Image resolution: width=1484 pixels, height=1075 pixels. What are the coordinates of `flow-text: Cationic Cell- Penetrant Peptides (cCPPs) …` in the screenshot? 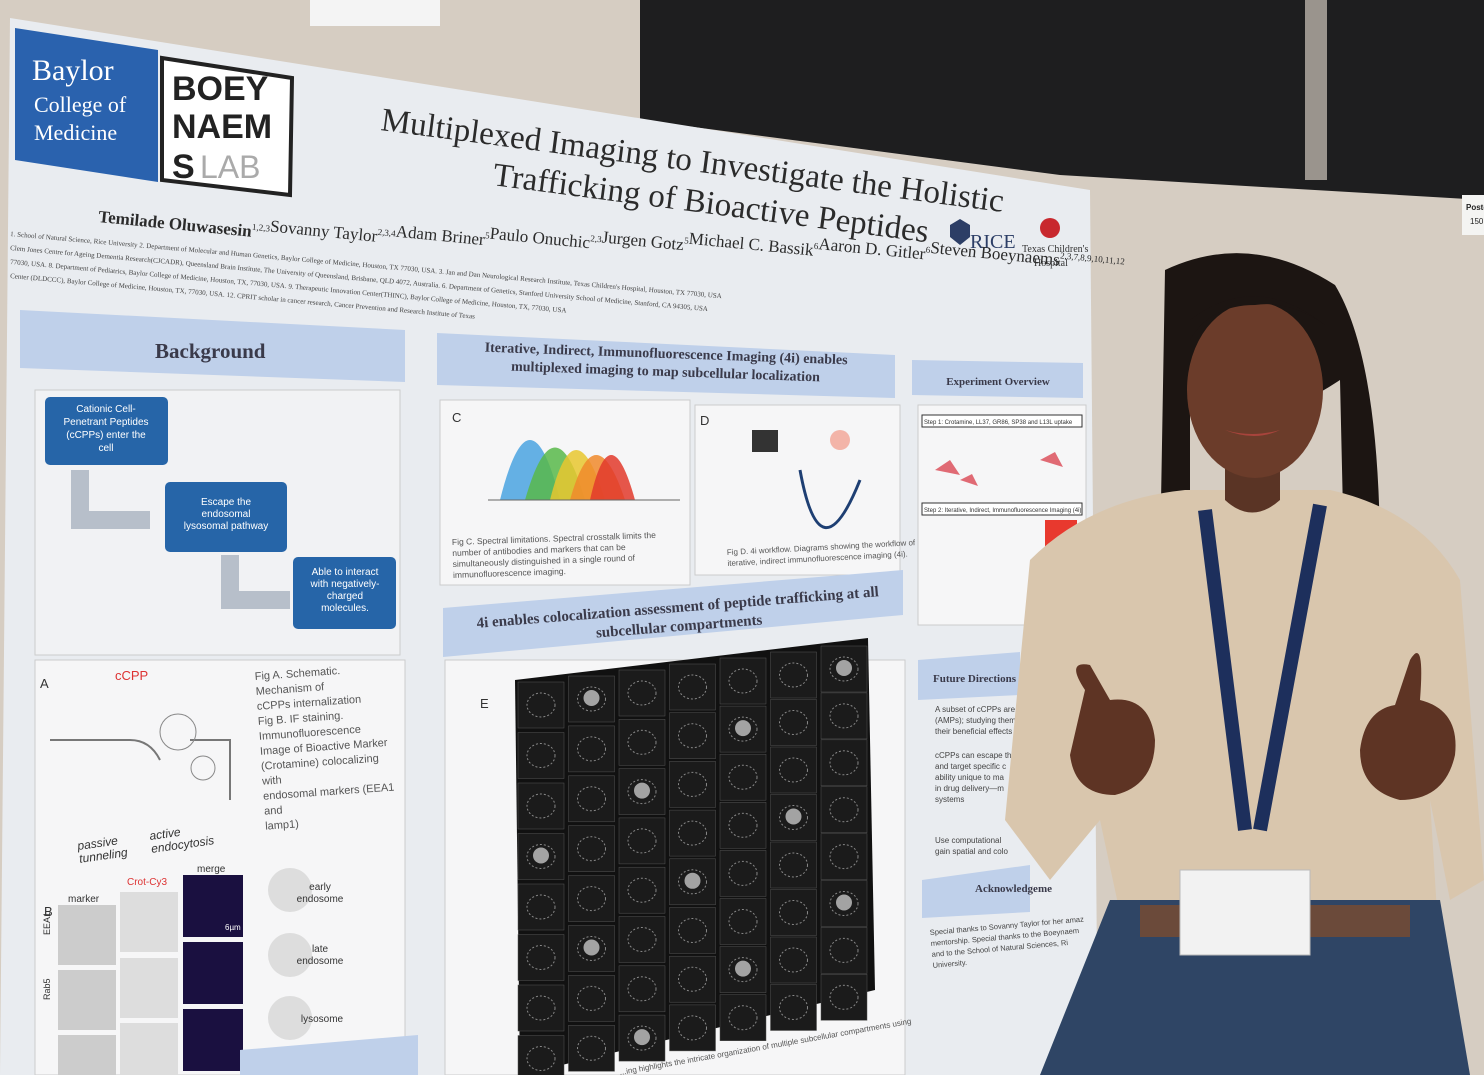 It's located at (105, 429).